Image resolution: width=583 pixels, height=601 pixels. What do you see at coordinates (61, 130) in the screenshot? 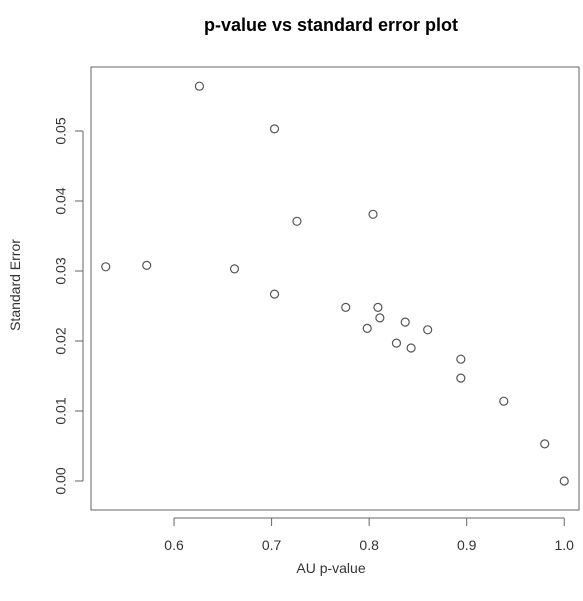
I see `y-tick-label: 0.05` at bounding box center [61, 130].